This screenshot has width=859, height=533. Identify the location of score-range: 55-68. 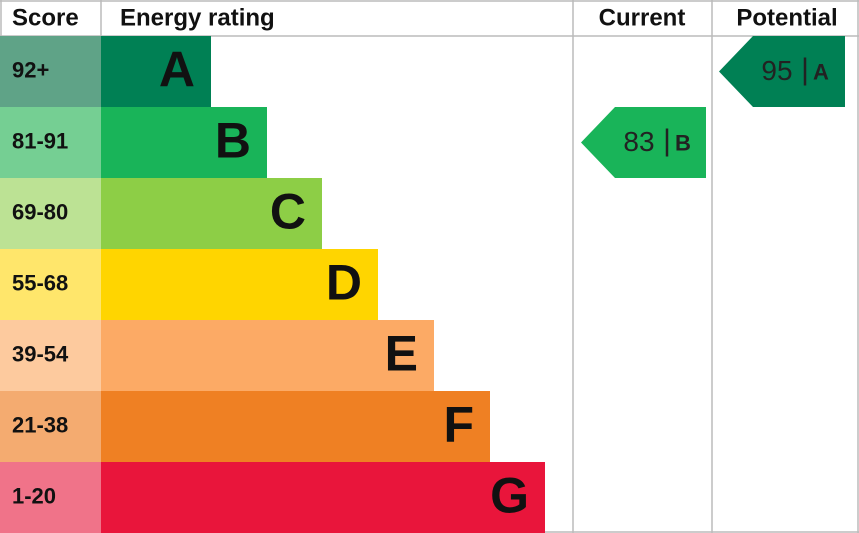
(40, 282).